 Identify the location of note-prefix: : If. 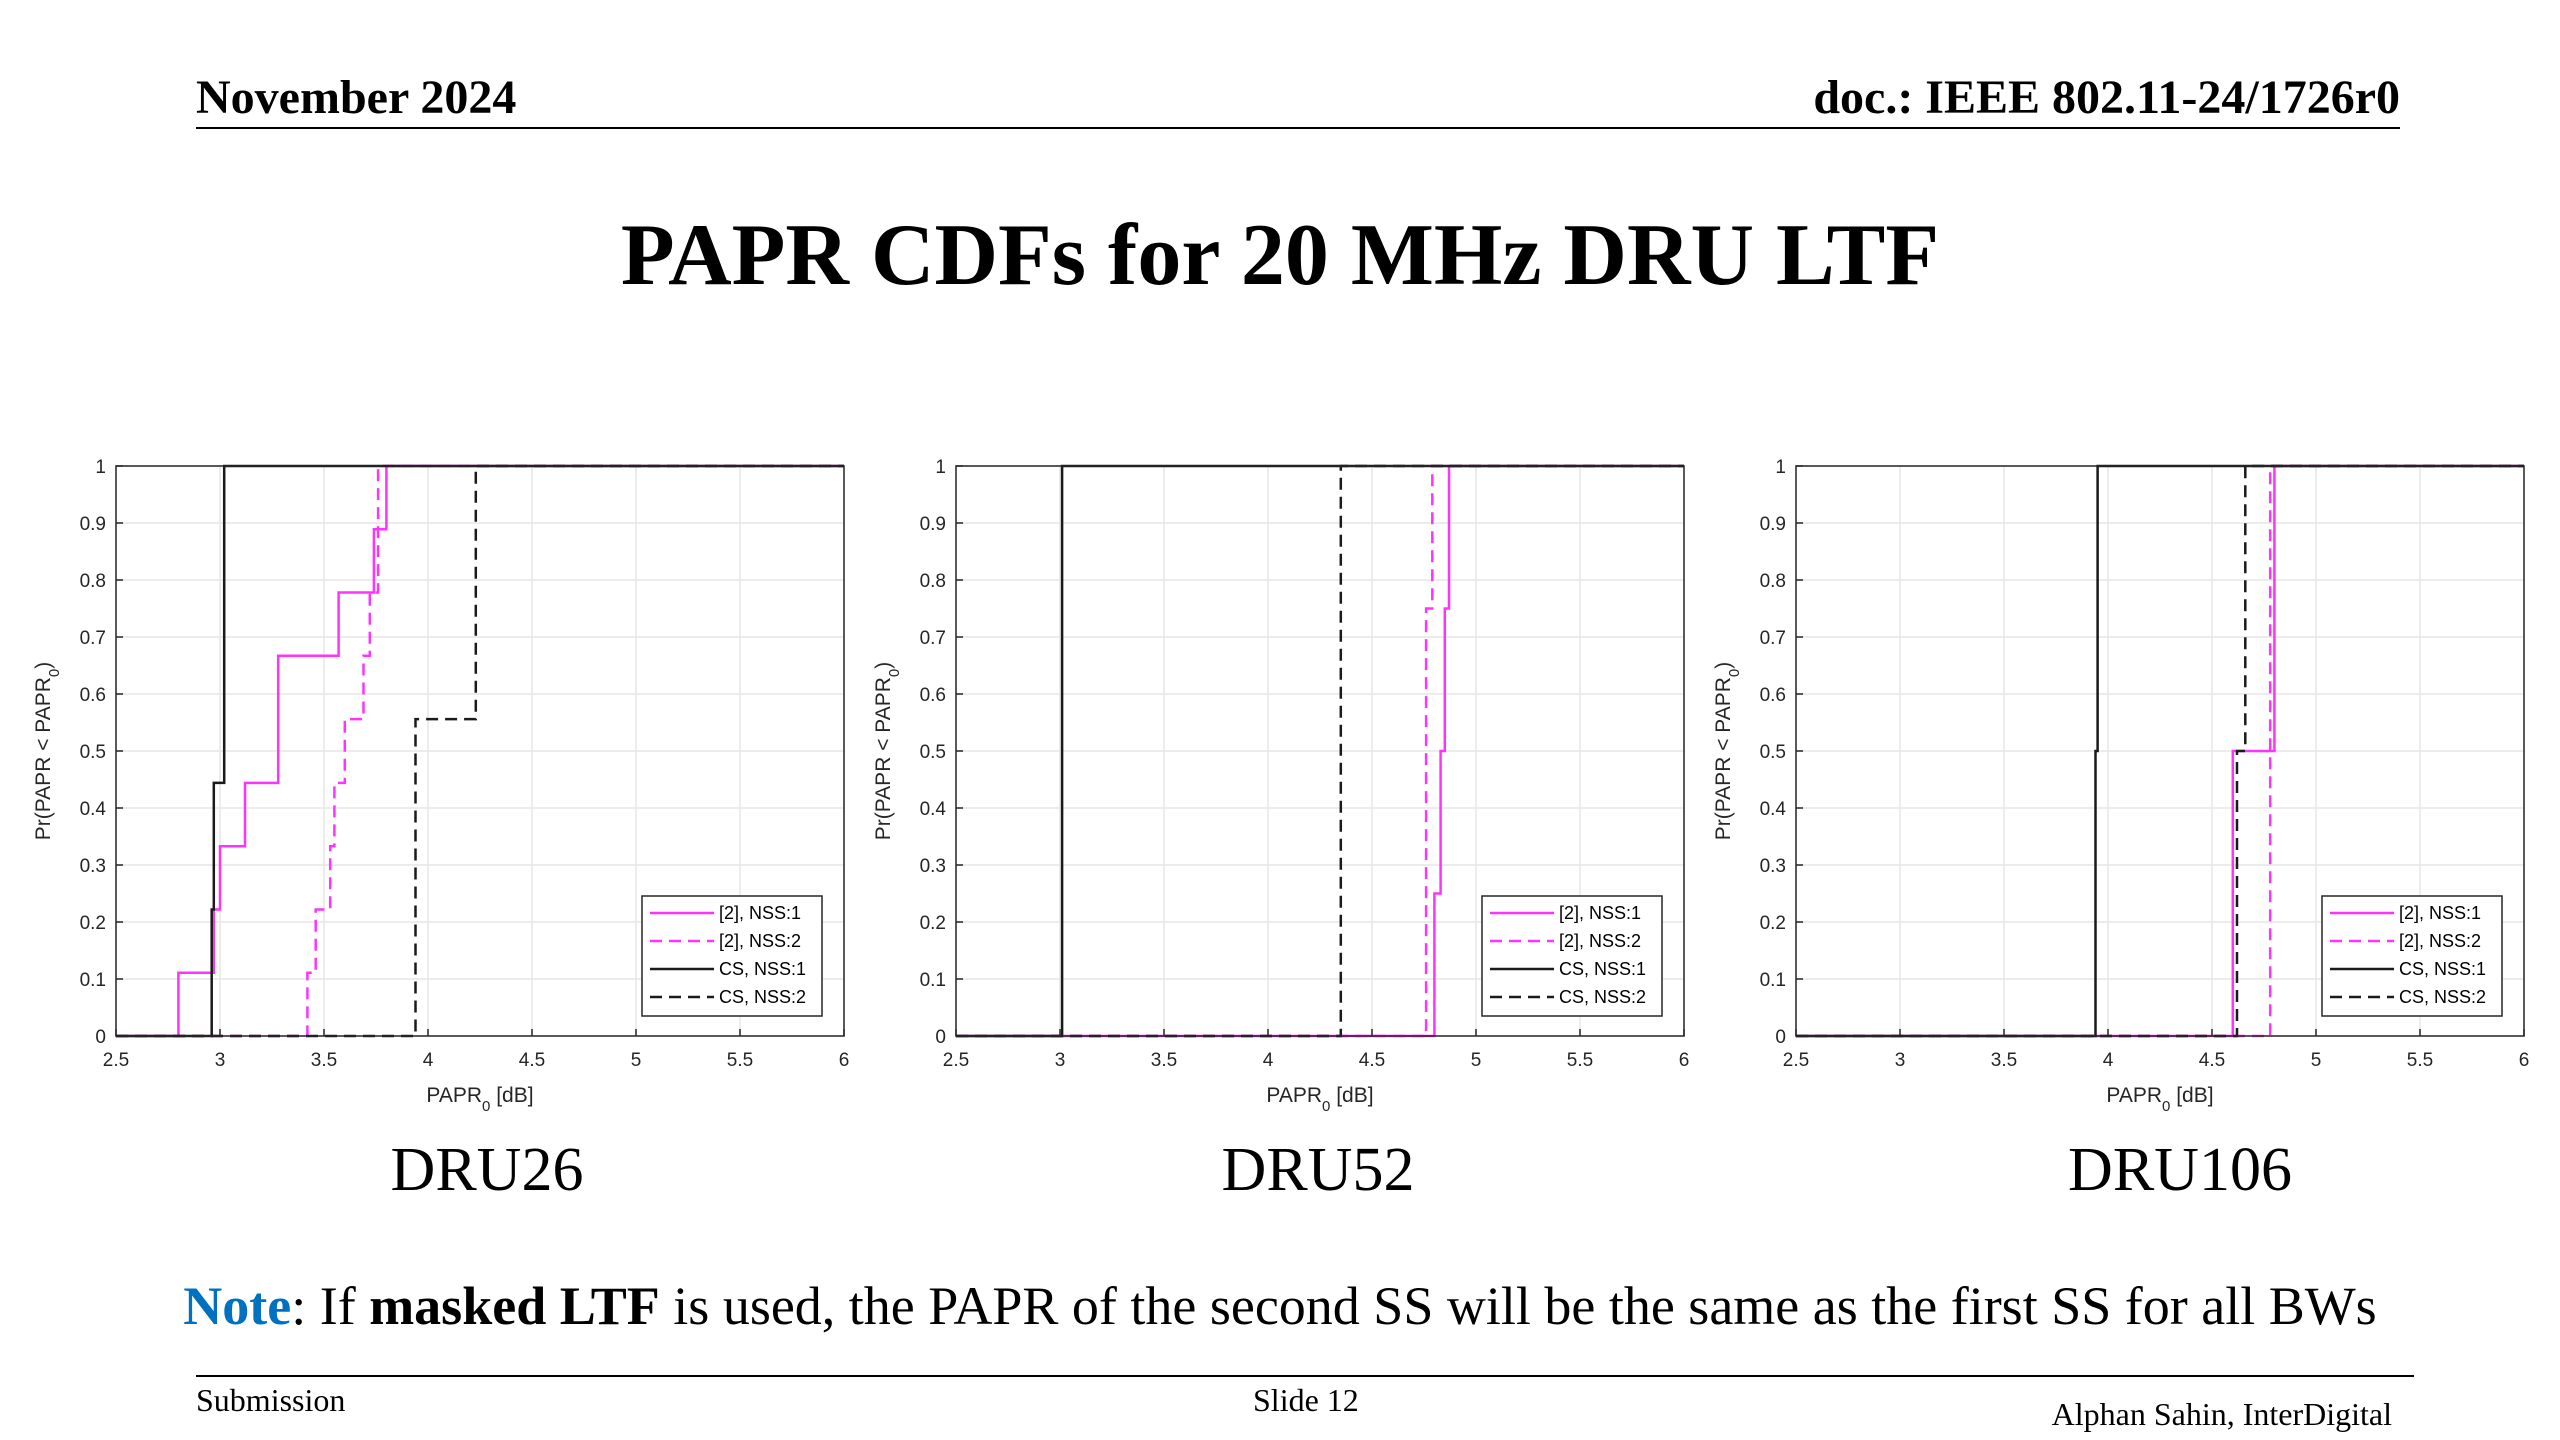
(330, 1306).